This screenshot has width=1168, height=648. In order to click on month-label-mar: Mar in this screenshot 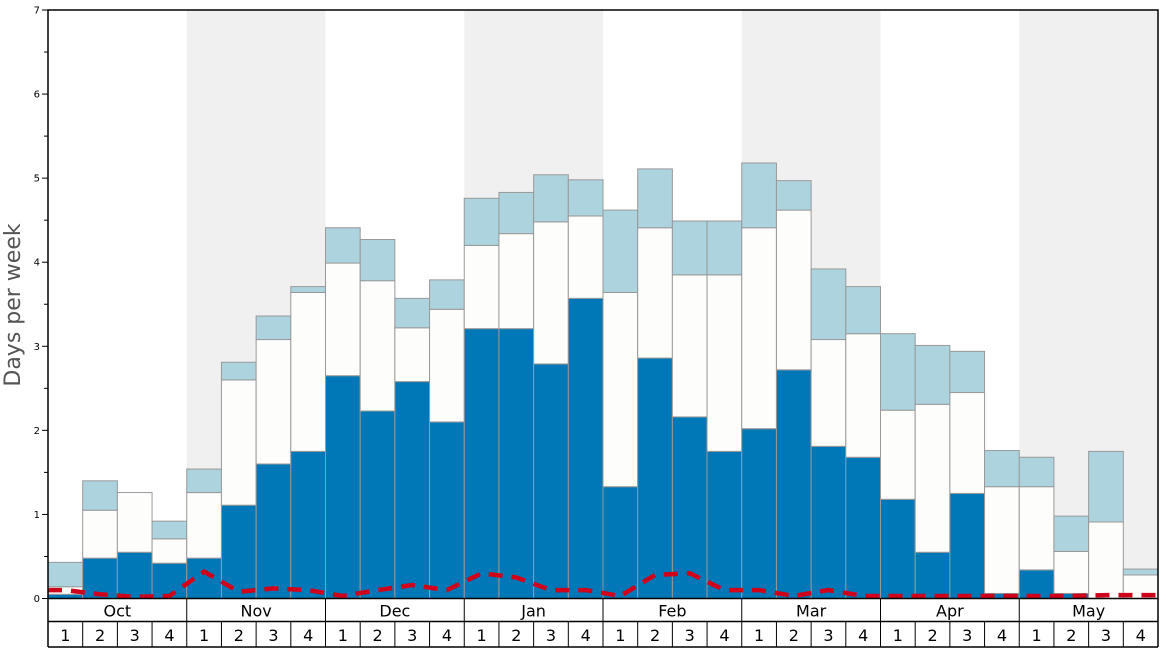, I will do `click(811, 611)`.